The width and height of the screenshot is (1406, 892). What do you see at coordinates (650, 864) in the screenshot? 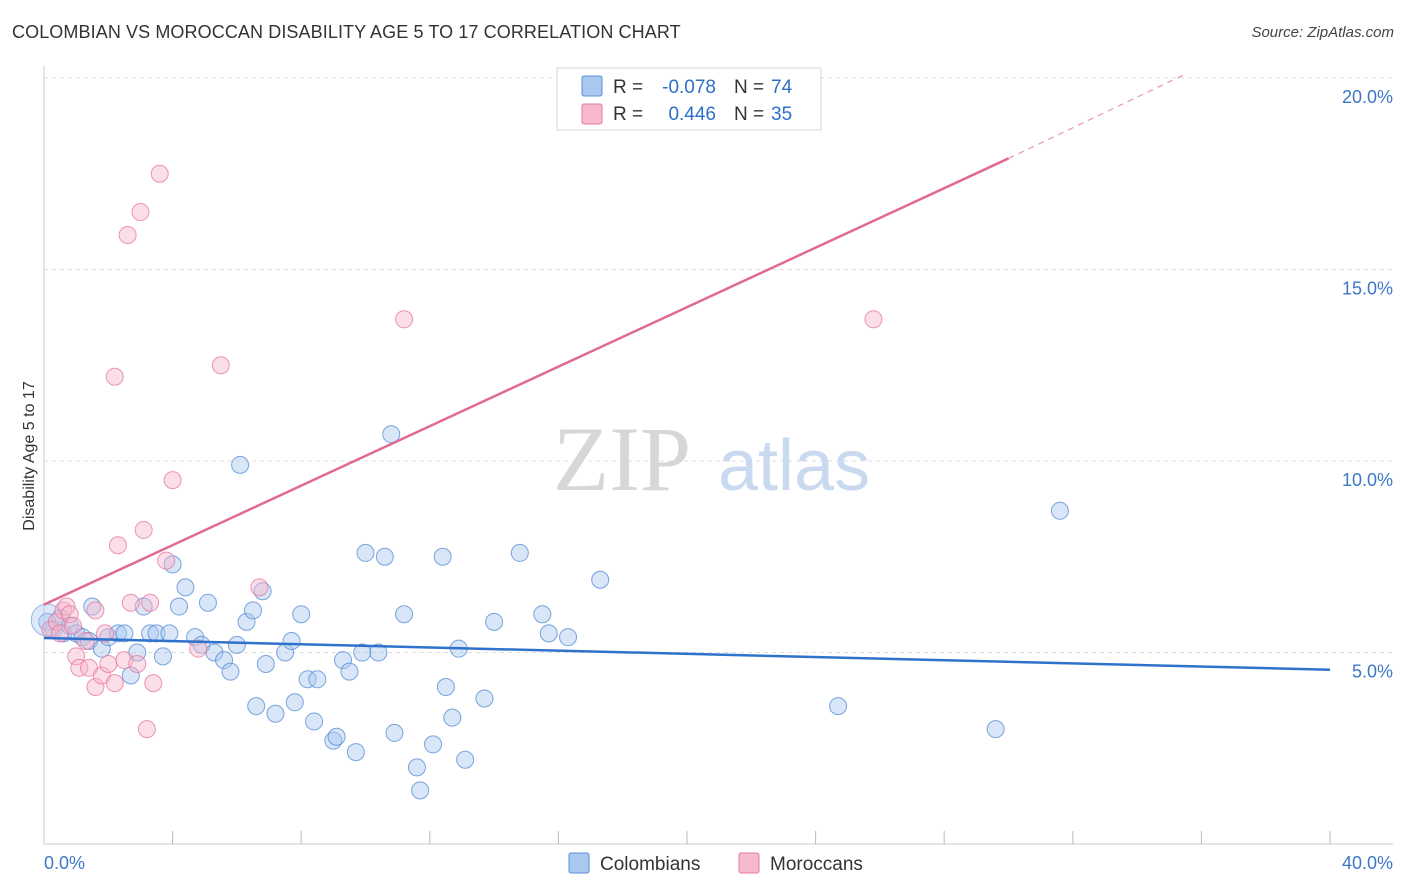
I see `bottom-legend-label-colombians: Colombians` at bounding box center [650, 864].